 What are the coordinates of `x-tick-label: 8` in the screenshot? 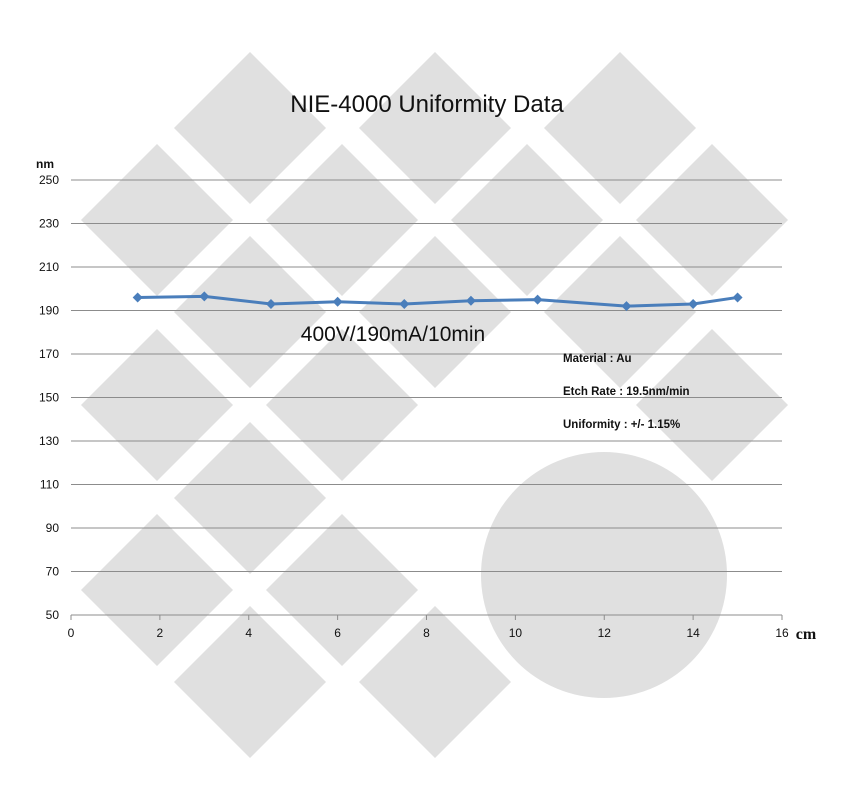 It's located at (426, 633).